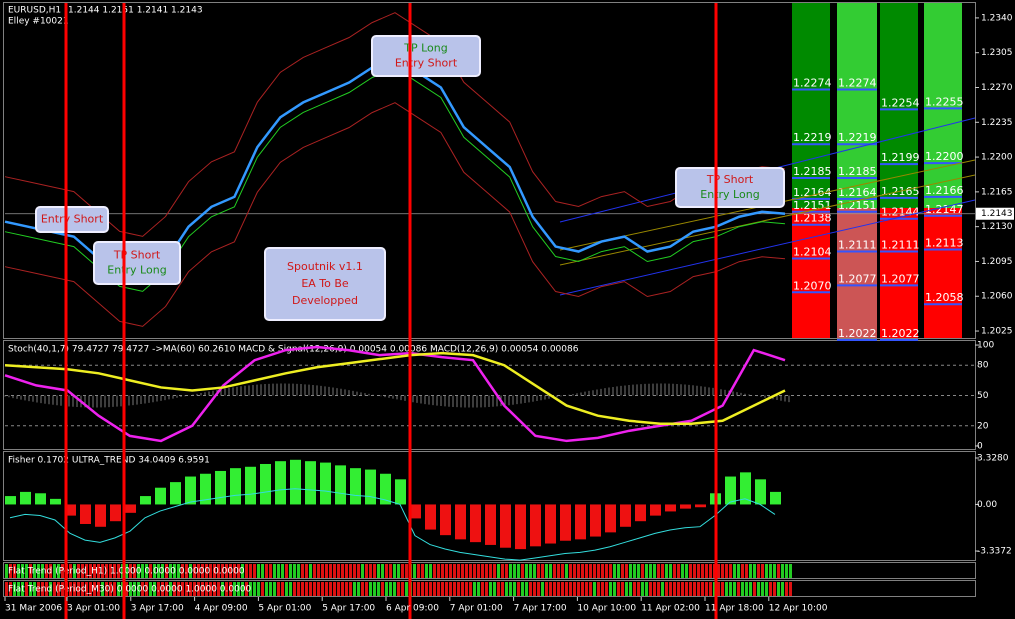 This screenshot has width=1015, height=619. I want to click on level-label: 1.2113, so click(944, 243).